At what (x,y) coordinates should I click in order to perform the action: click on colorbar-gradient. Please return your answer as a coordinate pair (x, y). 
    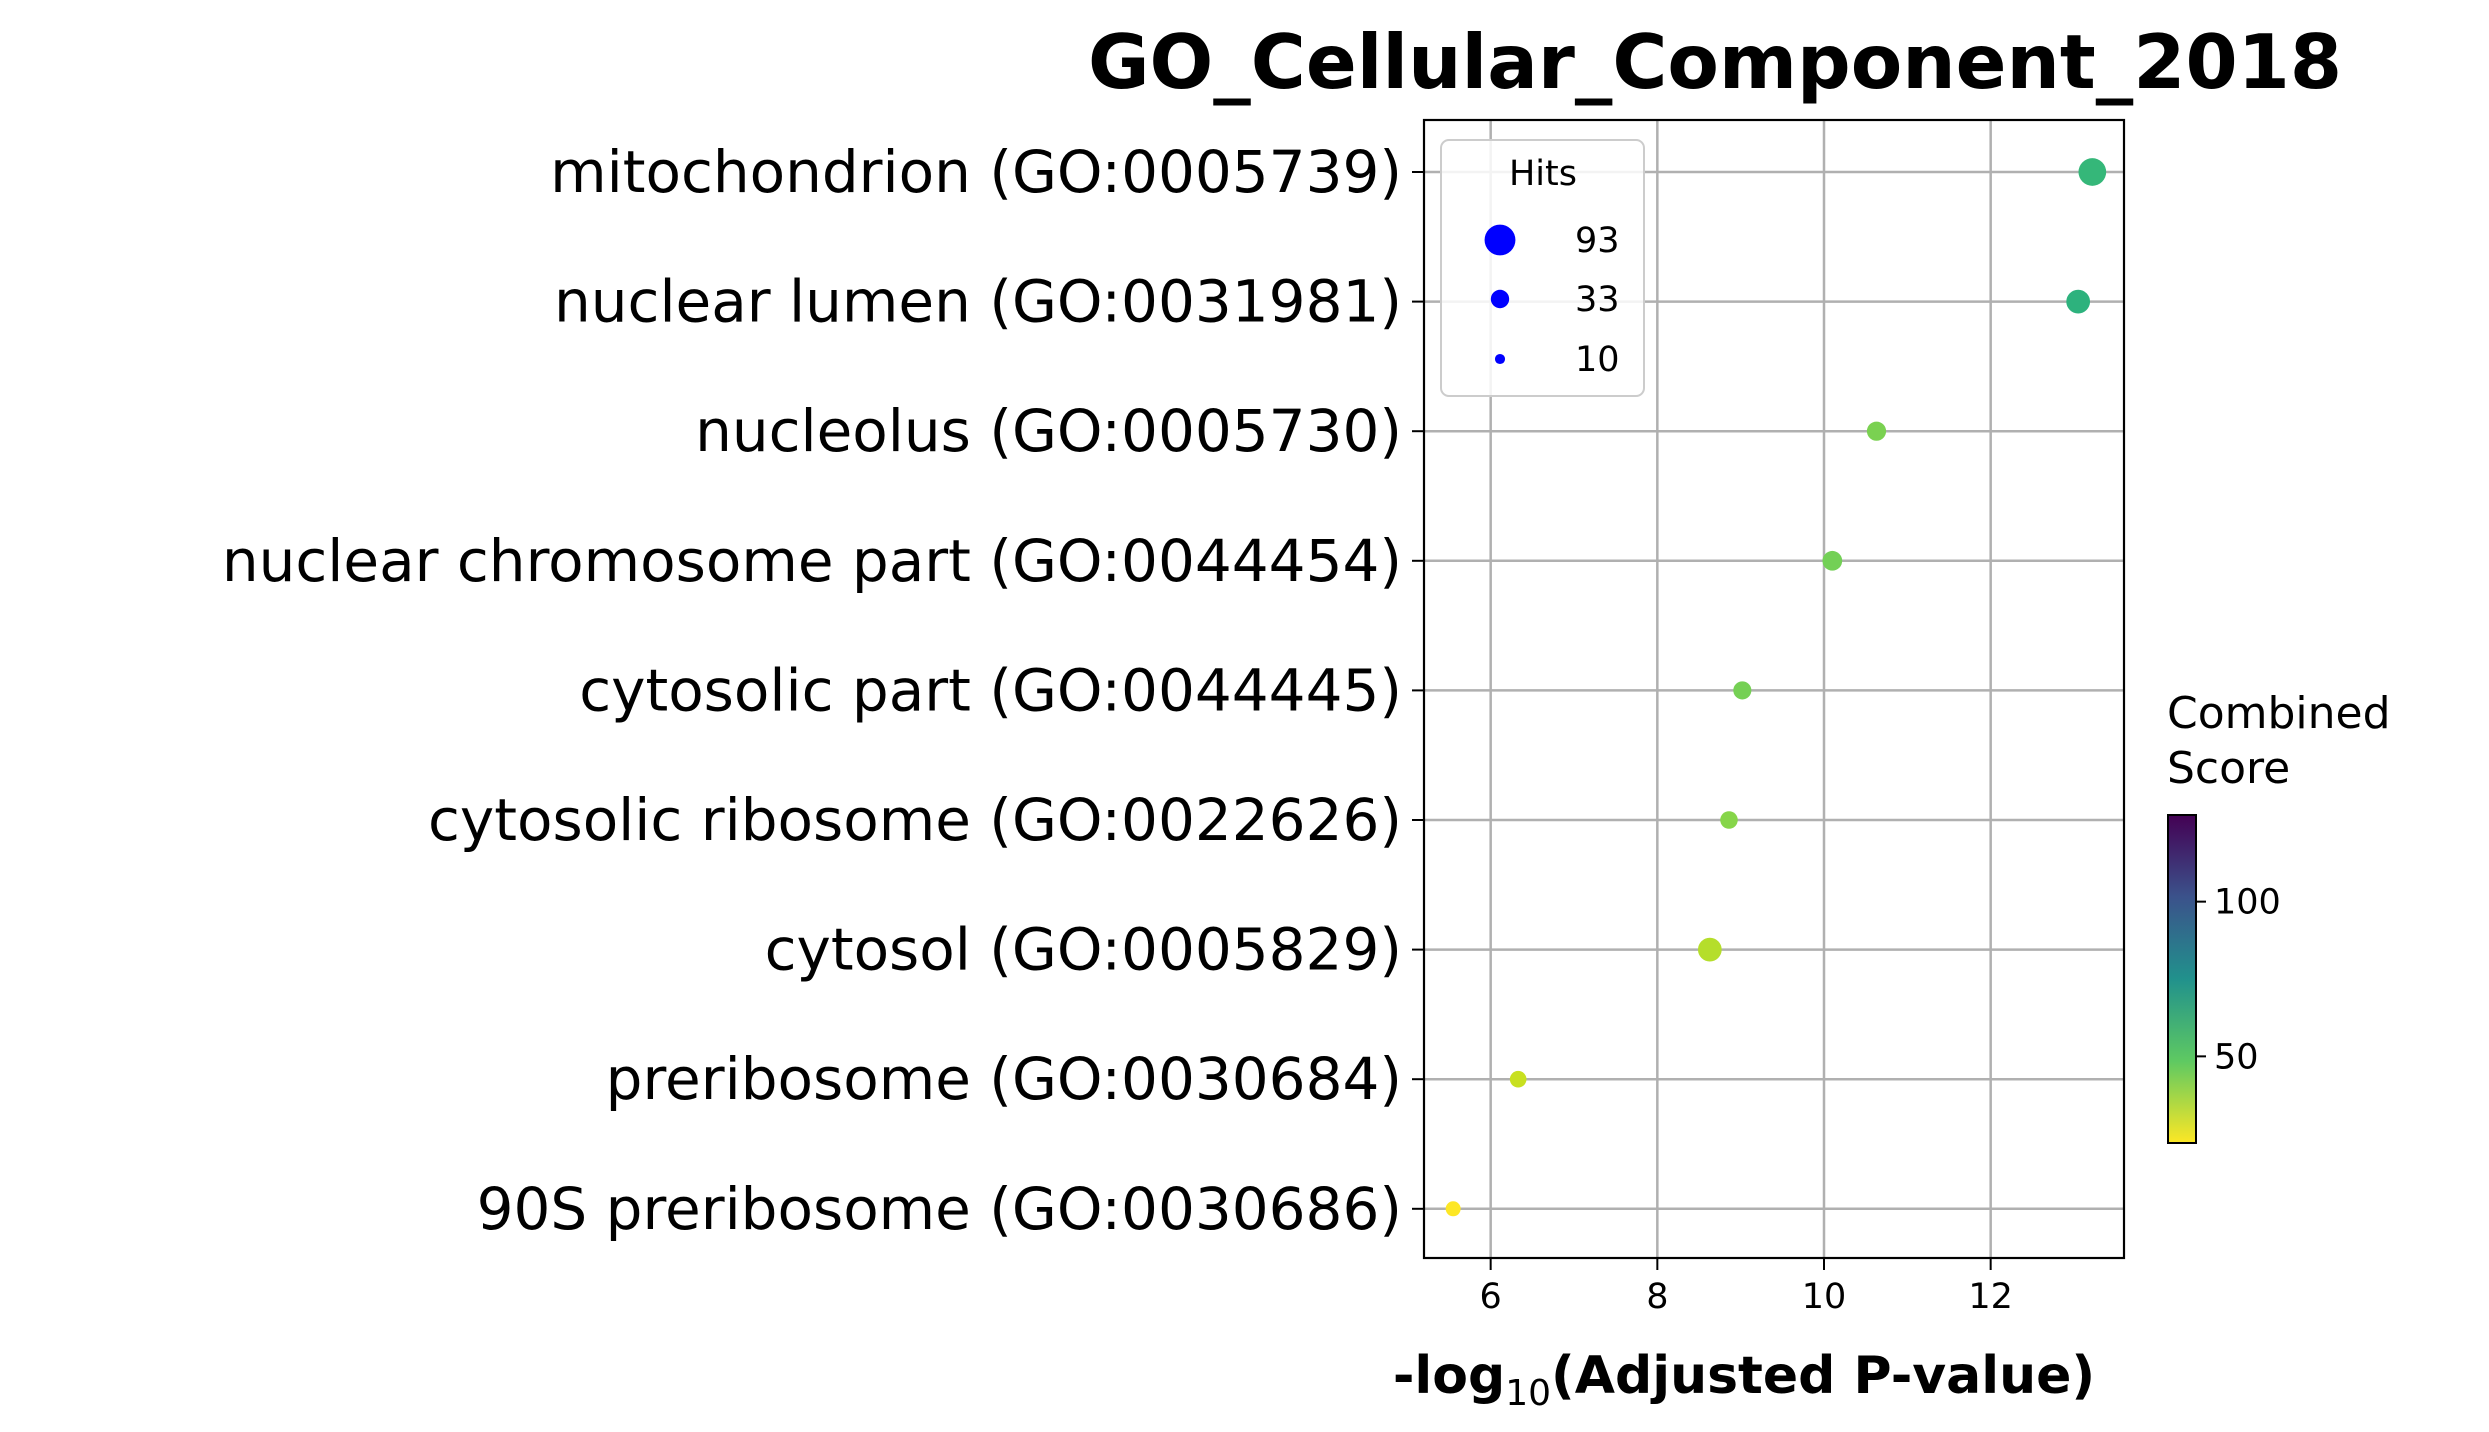
    Looking at the image, I should click on (2182, 979).